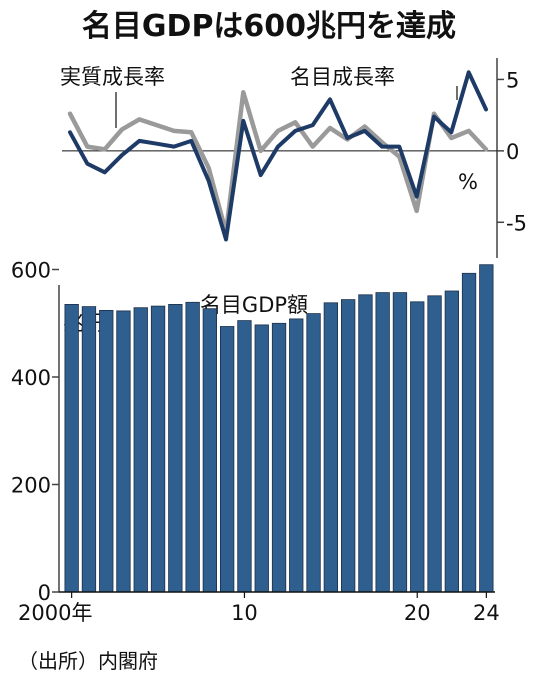 This screenshot has height=689, width=539. I want to click on bar-2008, so click(210, 450).